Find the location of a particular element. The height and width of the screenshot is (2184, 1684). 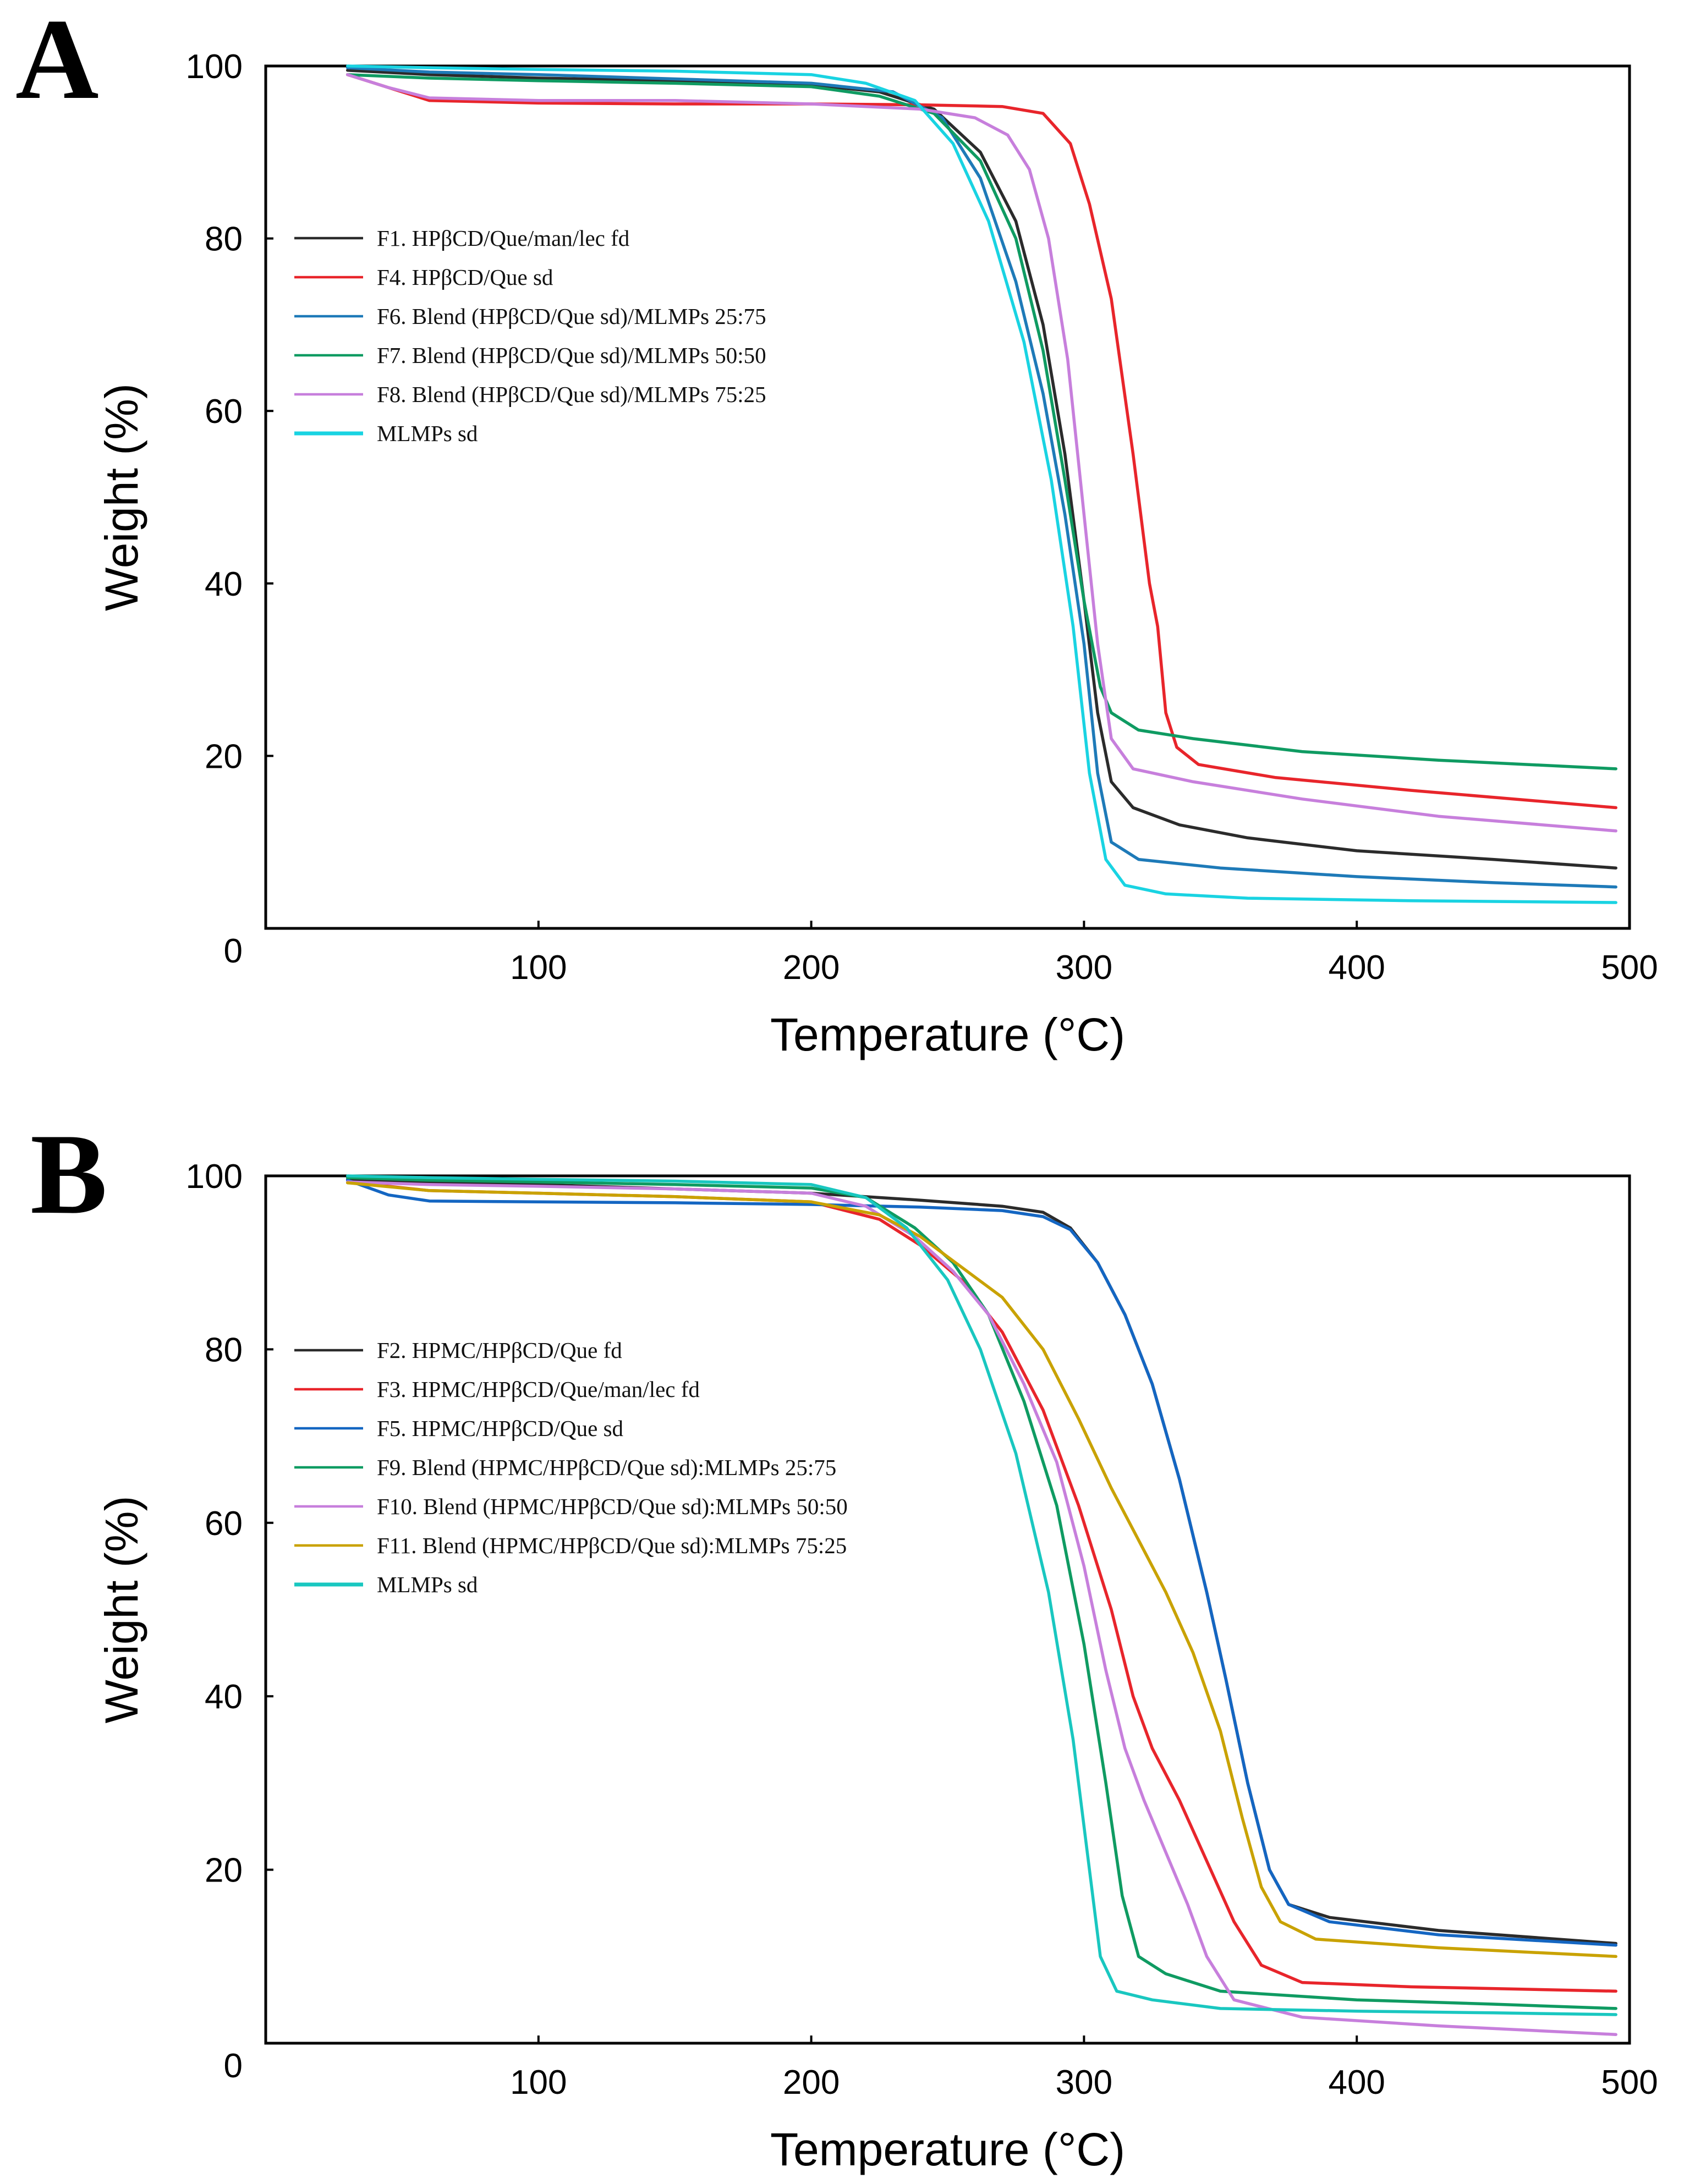

panel-letter: A is located at coordinates (57, 61).